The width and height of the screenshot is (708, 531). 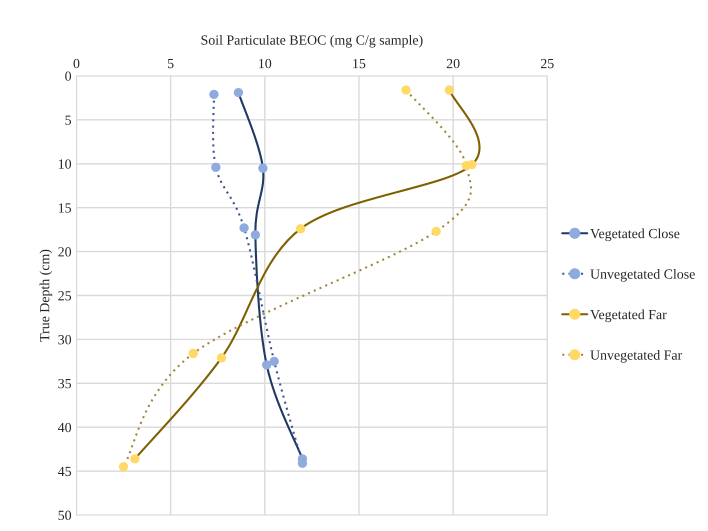 What do you see at coordinates (65, 515) in the screenshot?
I see `y-tick-label: 50` at bounding box center [65, 515].